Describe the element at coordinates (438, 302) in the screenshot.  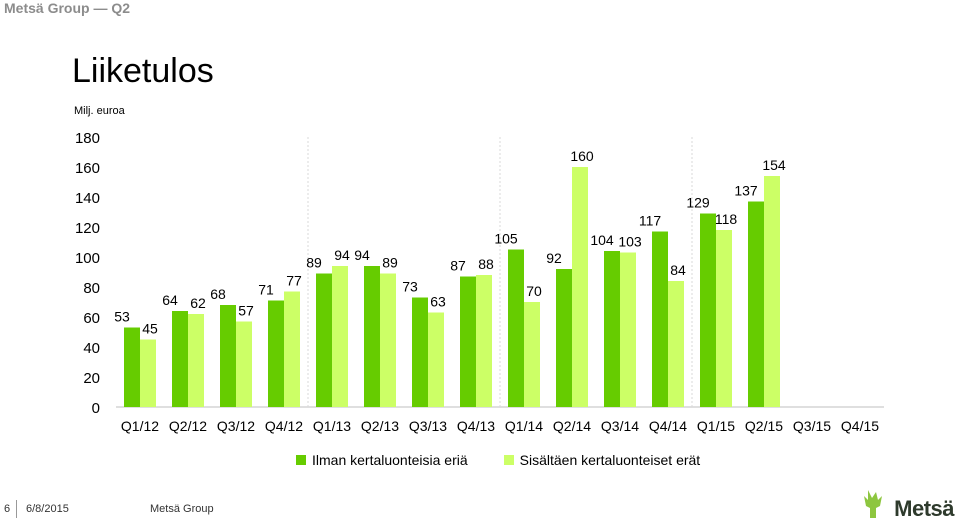
I see `data-label-series2: 63` at that location.